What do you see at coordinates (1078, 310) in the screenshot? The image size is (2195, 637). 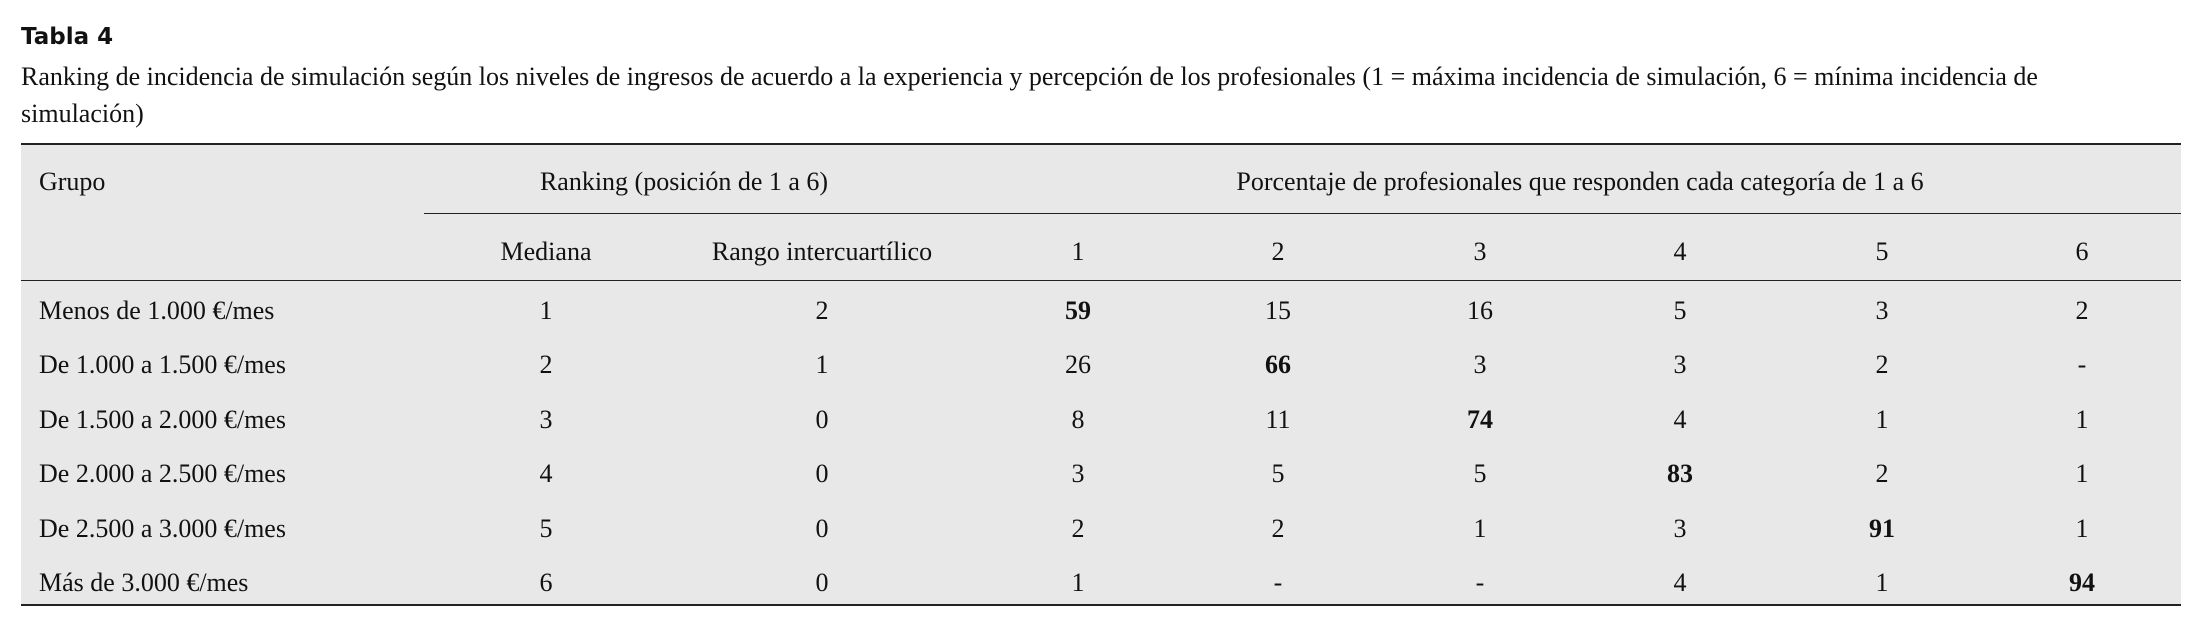 I see `cell: 59` at bounding box center [1078, 310].